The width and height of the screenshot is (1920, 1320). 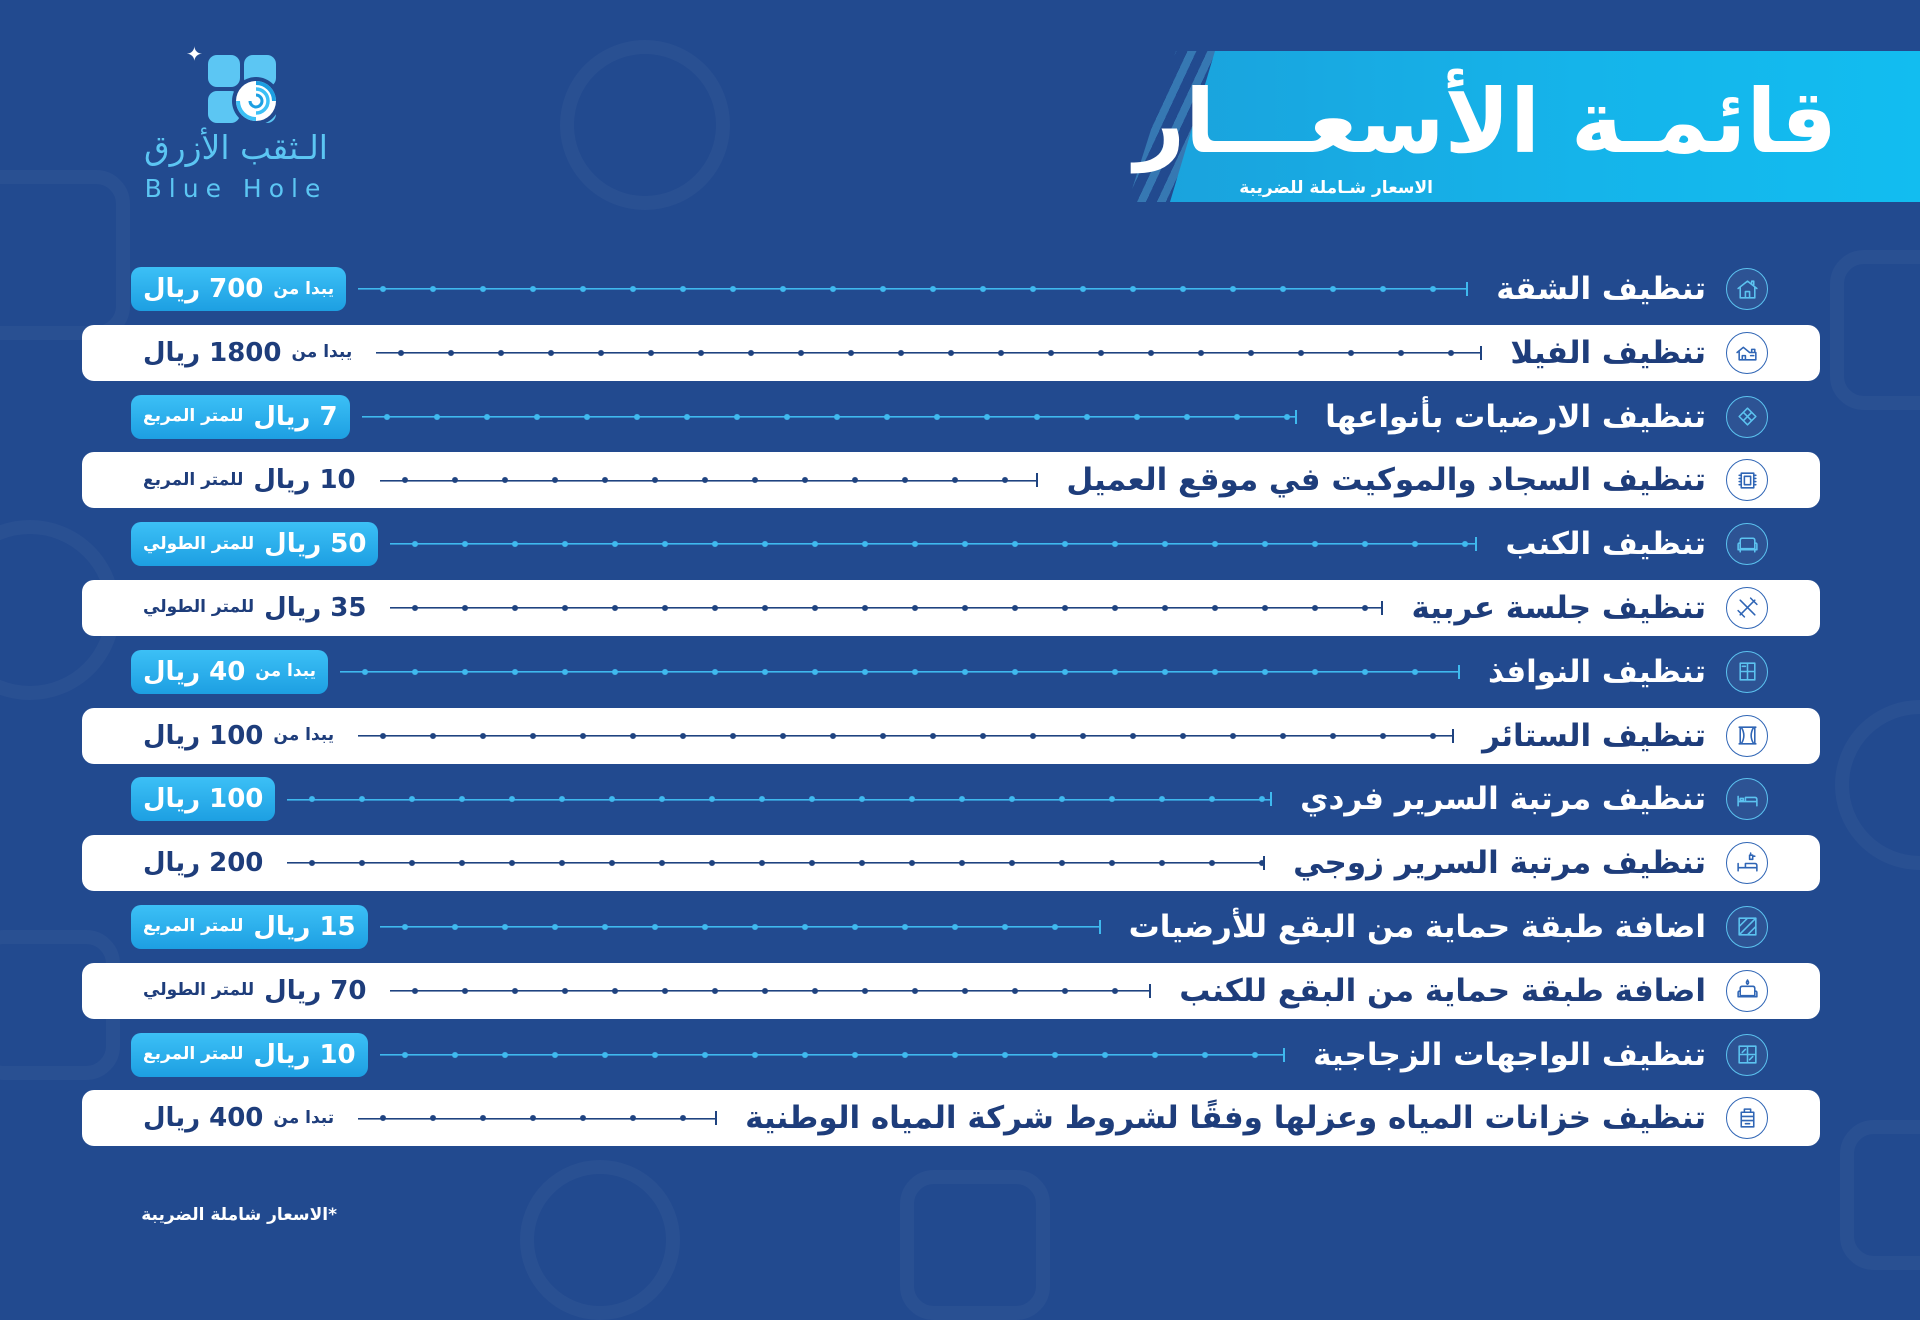 I want to click on price-amount: 700 ريال, so click(x=203, y=289).